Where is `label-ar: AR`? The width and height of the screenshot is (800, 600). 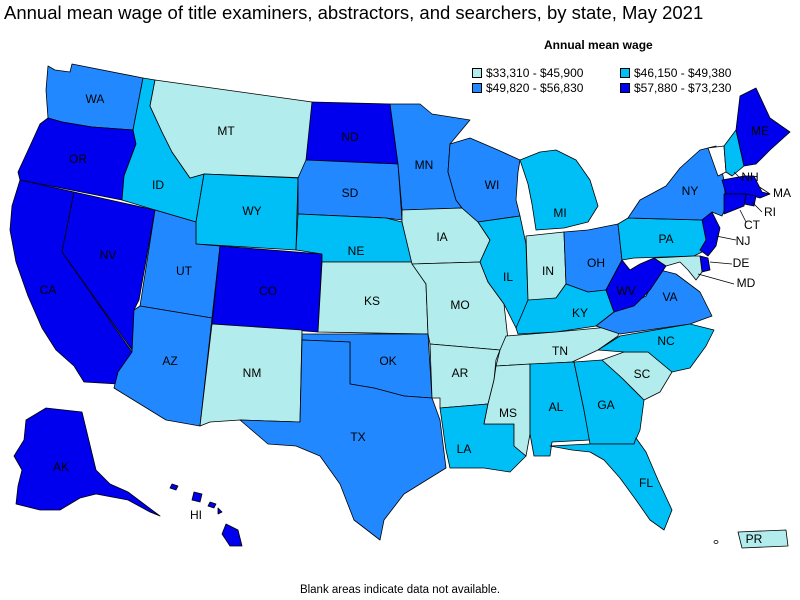
label-ar: AR is located at coordinates (460, 373).